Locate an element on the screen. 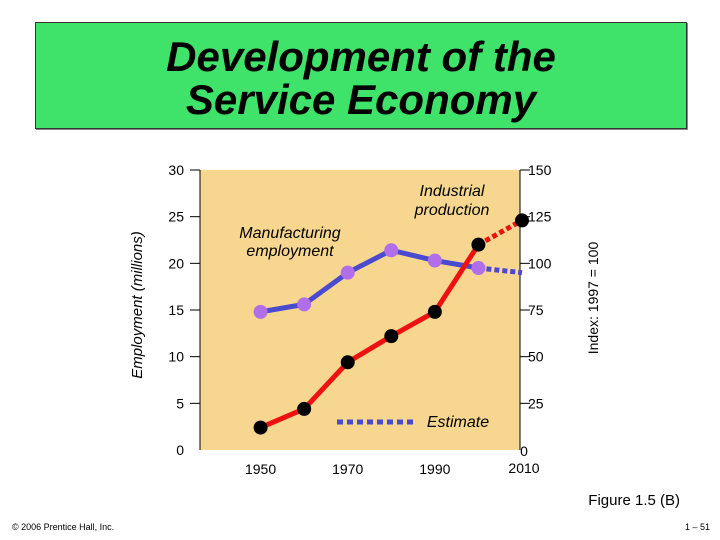  y2-tick-label: 0 is located at coordinates (524, 451).